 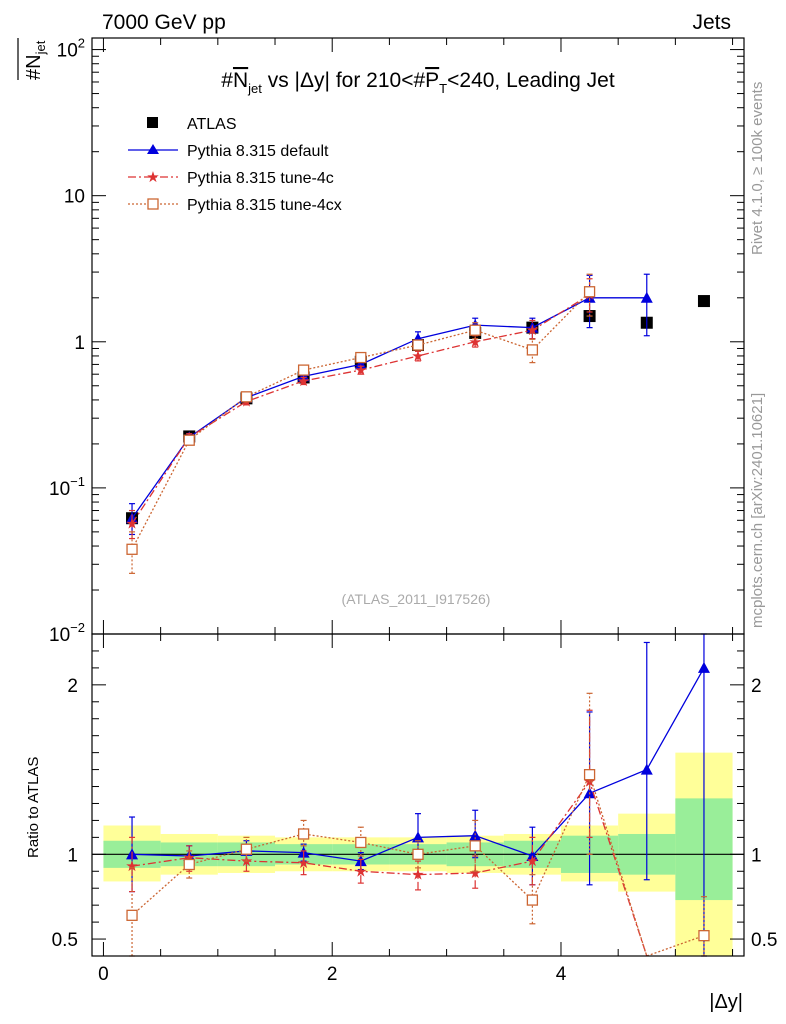 What do you see at coordinates (756, 855) in the screenshot?
I see `ratio-y-tick-label-right: 1` at bounding box center [756, 855].